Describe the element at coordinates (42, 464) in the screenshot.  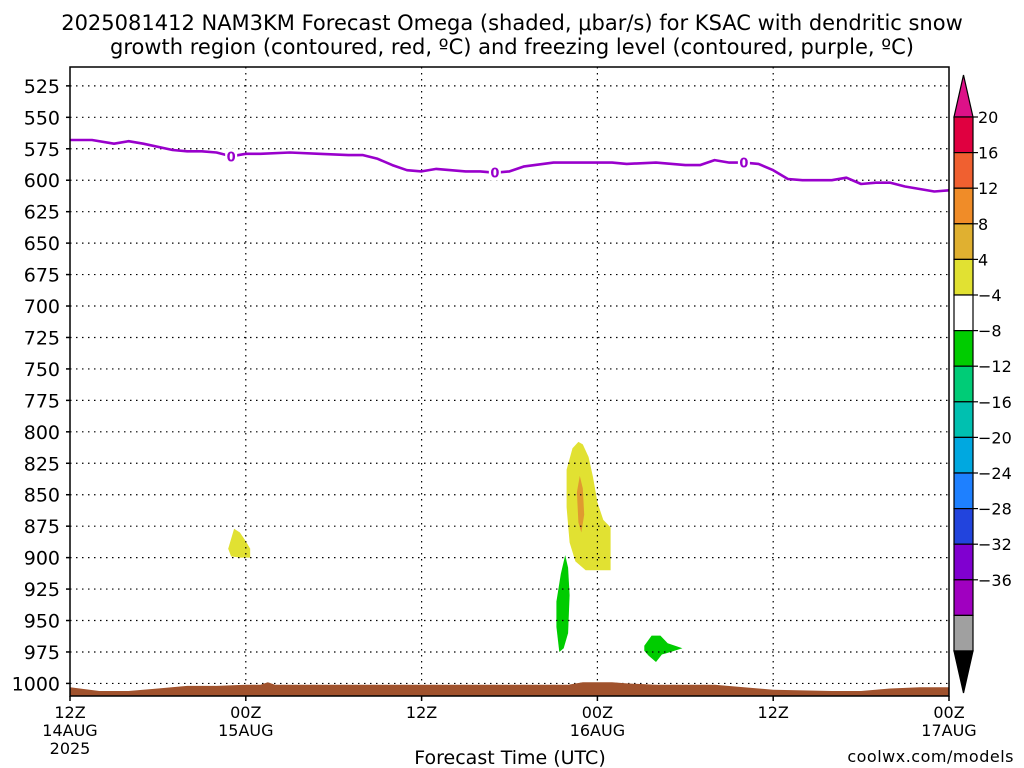
I see `y-tick-label: 825` at that location.